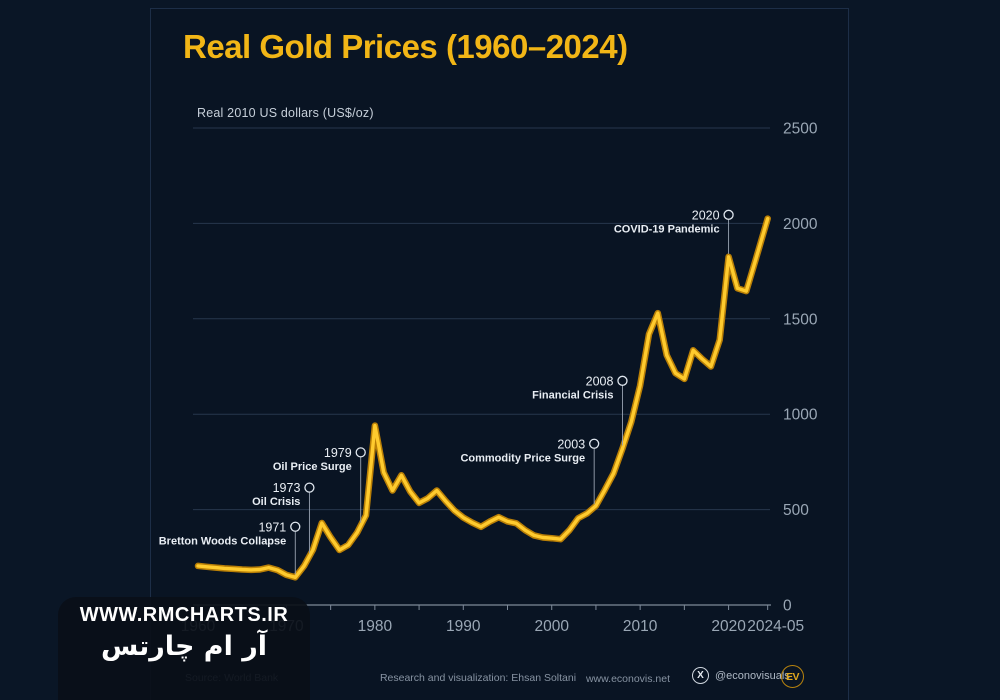  I want to click on x-tick-label-2020: 2020, so click(728, 626).